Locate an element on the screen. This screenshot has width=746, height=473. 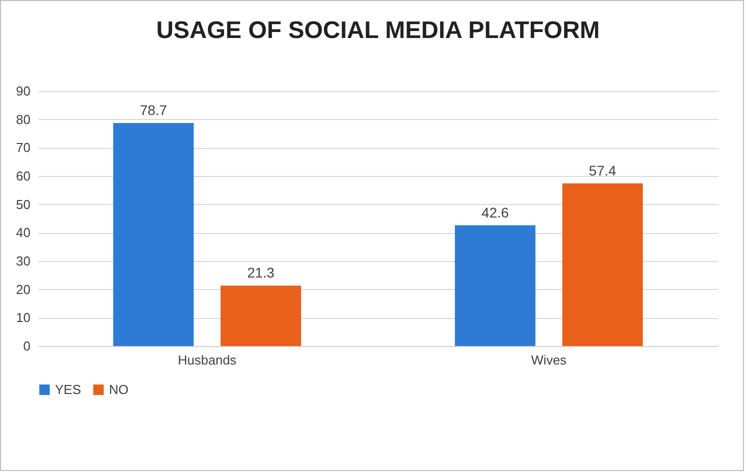
y-tick-label: 0 is located at coordinates (26, 346).